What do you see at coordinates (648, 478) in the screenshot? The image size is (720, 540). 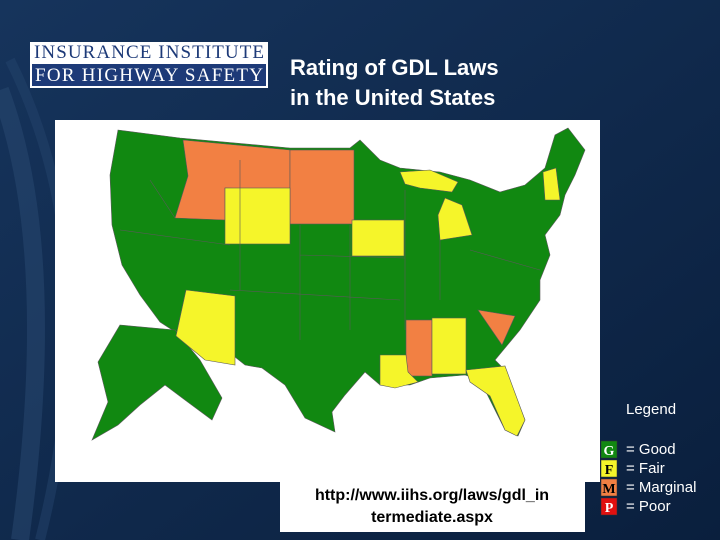 I see `legend: G = Good F = Fair M = Marginal P = Poor` at bounding box center [648, 478].